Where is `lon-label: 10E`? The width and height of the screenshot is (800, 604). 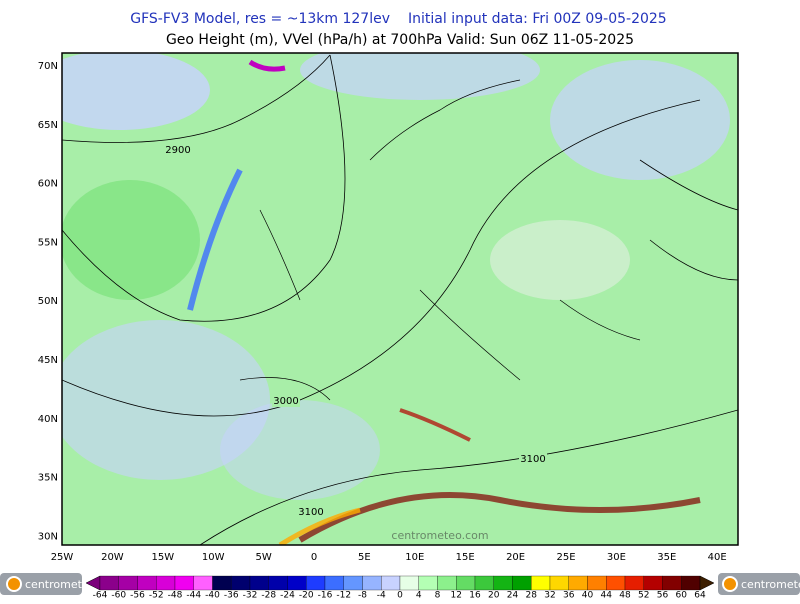
lon-label: 10E is located at coordinates (414, 557).